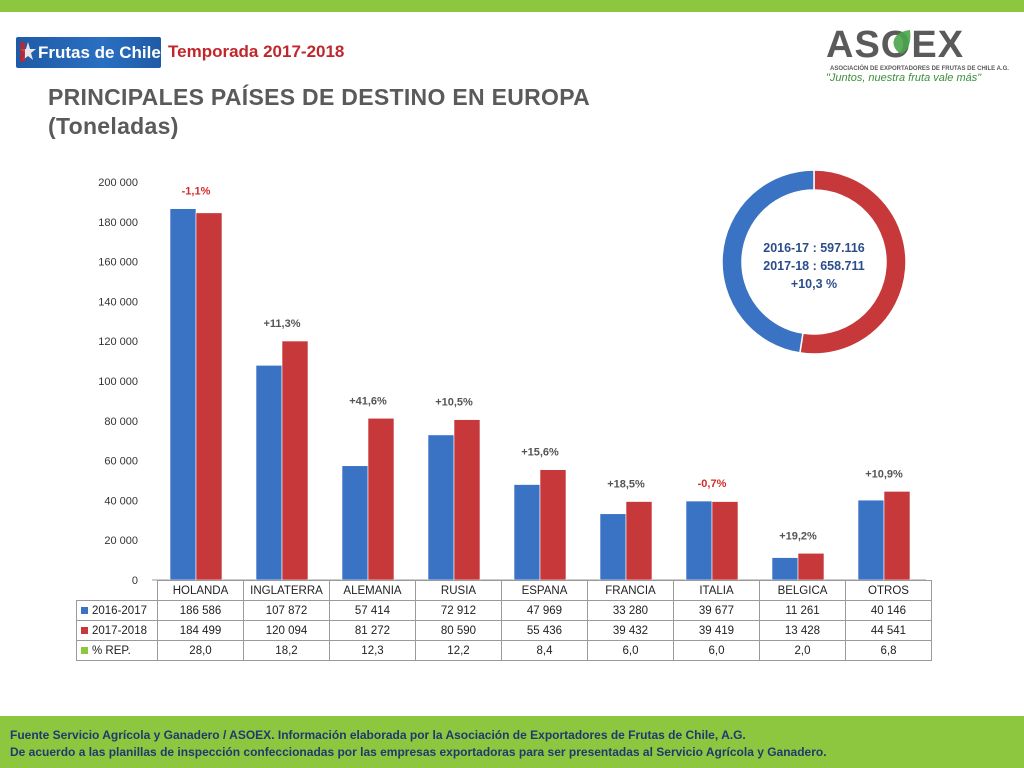  What do you see at coordinates (458, 590) in the screenshot?
I see `table-header-cell: RUSIA` at bounding box center [458, 590].